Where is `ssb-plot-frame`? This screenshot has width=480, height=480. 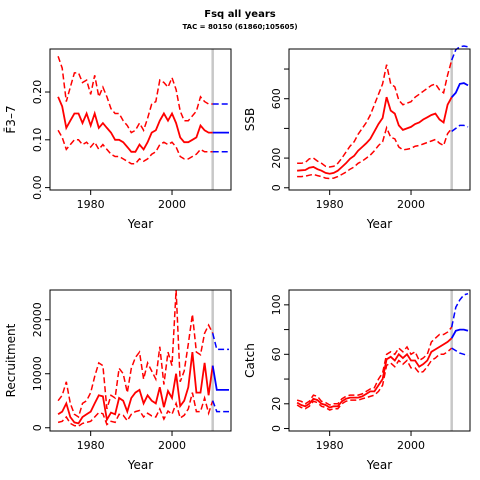
ssb-plot-frame is located at coordinates (379, 119).